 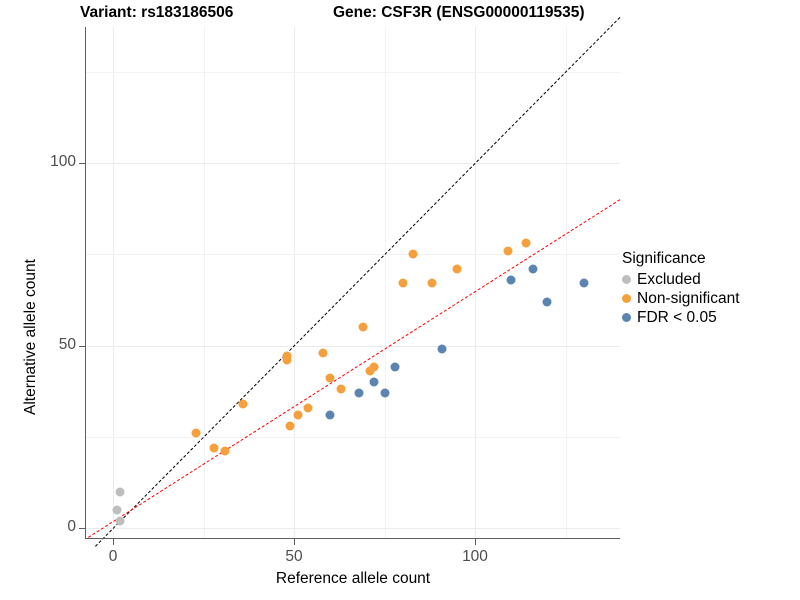 What do you see at coordinates (669, 279) in the screenshot?
I see `legend-item-label: Excluded` at bounding box center [669, 279].